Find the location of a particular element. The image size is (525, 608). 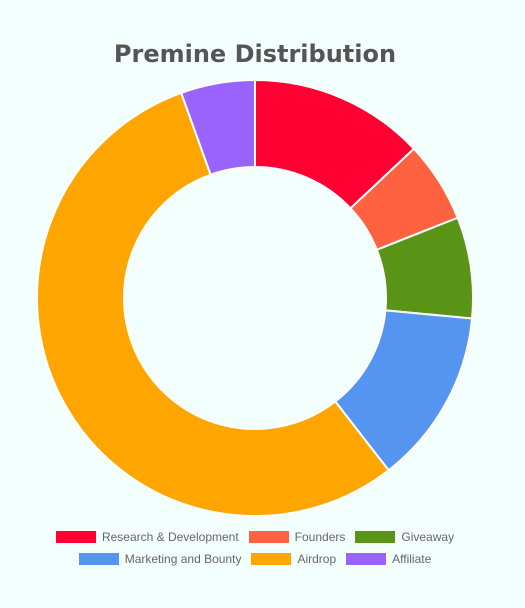

legend-label: Founders is located at coordinates (320, 537).